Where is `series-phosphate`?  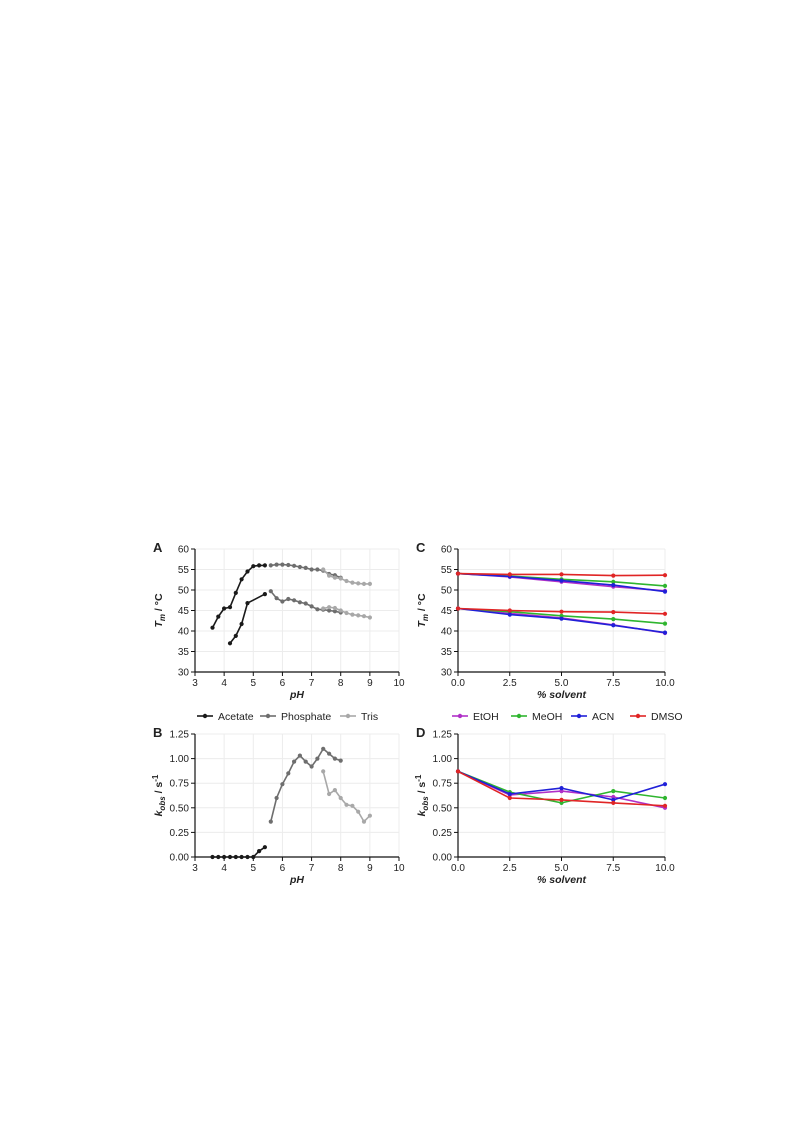 series-phosphate is located at coordinates (305, 785).